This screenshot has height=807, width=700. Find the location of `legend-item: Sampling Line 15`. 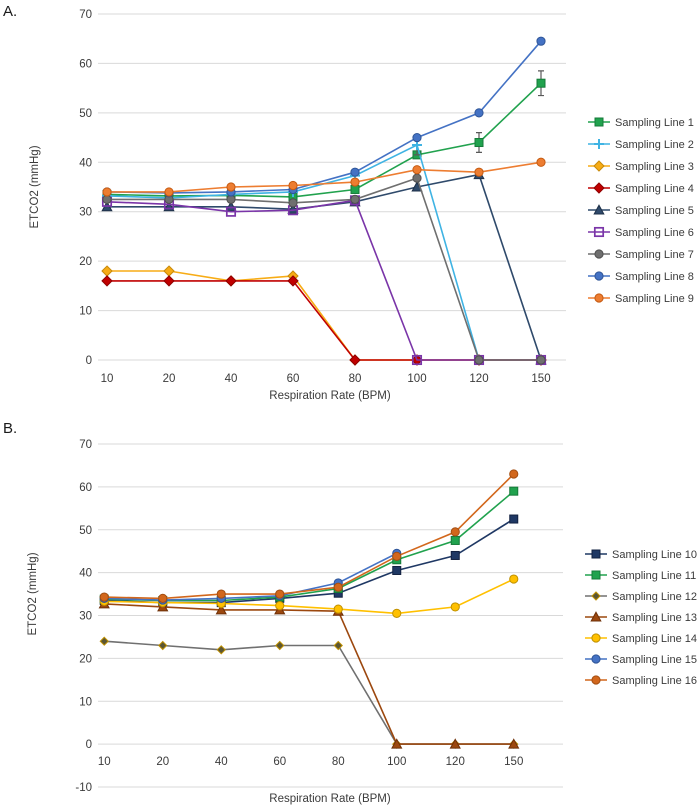

legend-item: Sampling Line 15 is located at coordinates (641, 660).